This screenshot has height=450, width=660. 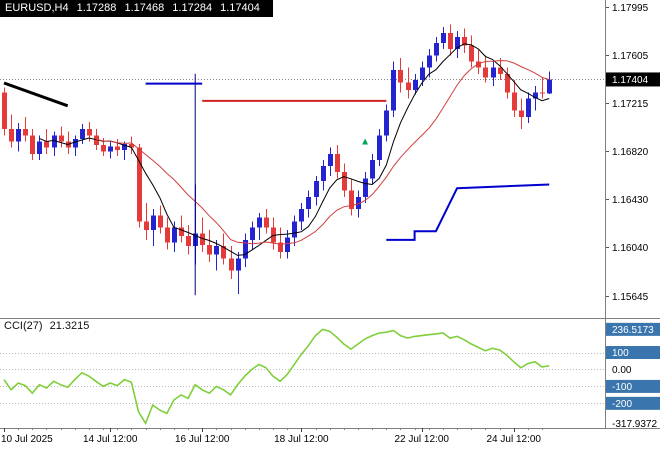 What do you see at coordinates (365, 141) in the screenshot?
I see `green-marker` at bounding box center [365, 141].